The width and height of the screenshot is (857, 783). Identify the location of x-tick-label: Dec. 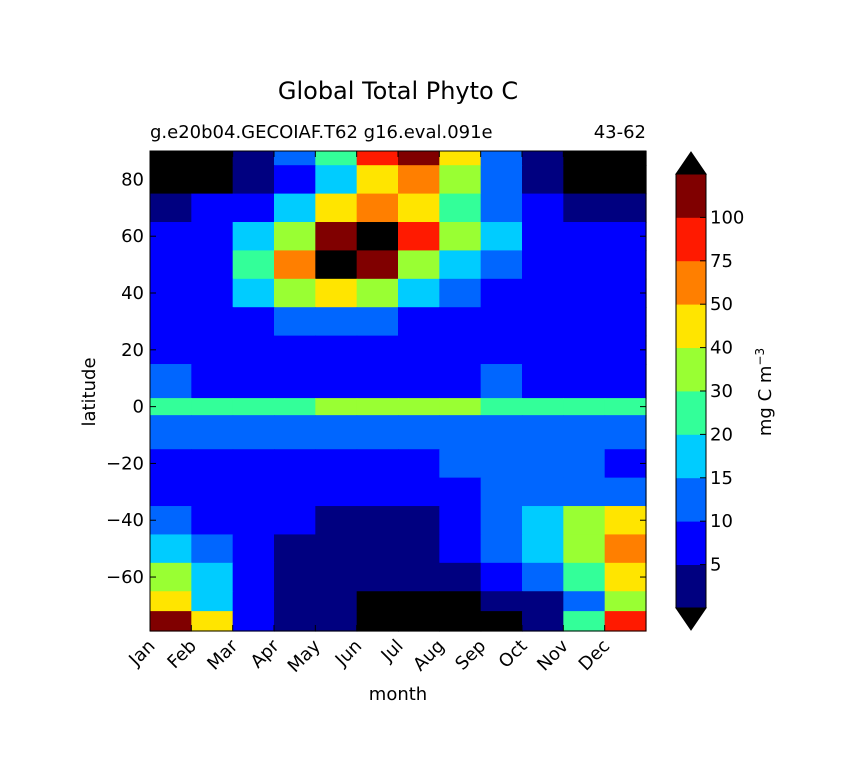
(594, 655).